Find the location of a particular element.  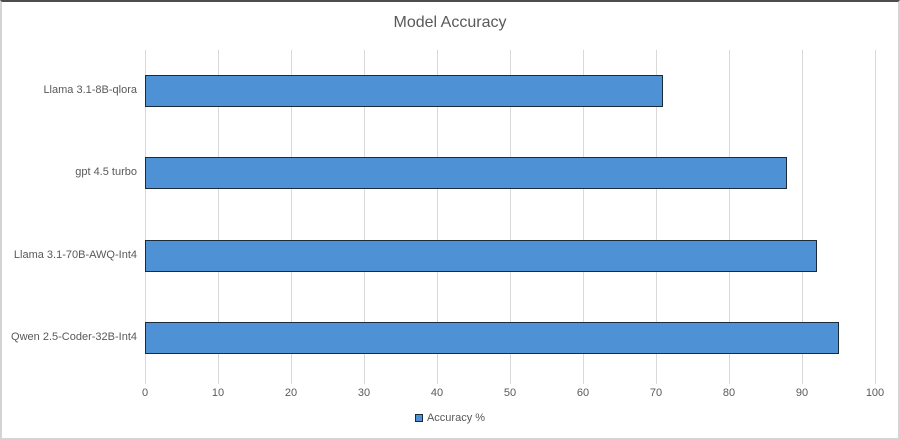

x-axis-tick-label: 70 is located at coordinates (656, 393).